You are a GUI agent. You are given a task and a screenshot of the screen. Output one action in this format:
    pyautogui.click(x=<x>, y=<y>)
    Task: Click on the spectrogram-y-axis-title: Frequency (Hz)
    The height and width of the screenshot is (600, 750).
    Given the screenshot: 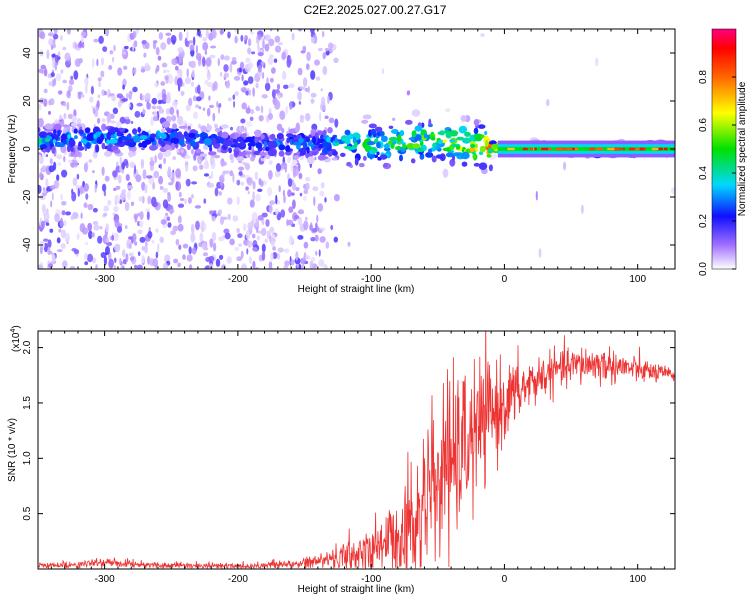 What is the action you would take?
    pyautogui.click(x=12, y=149)
    